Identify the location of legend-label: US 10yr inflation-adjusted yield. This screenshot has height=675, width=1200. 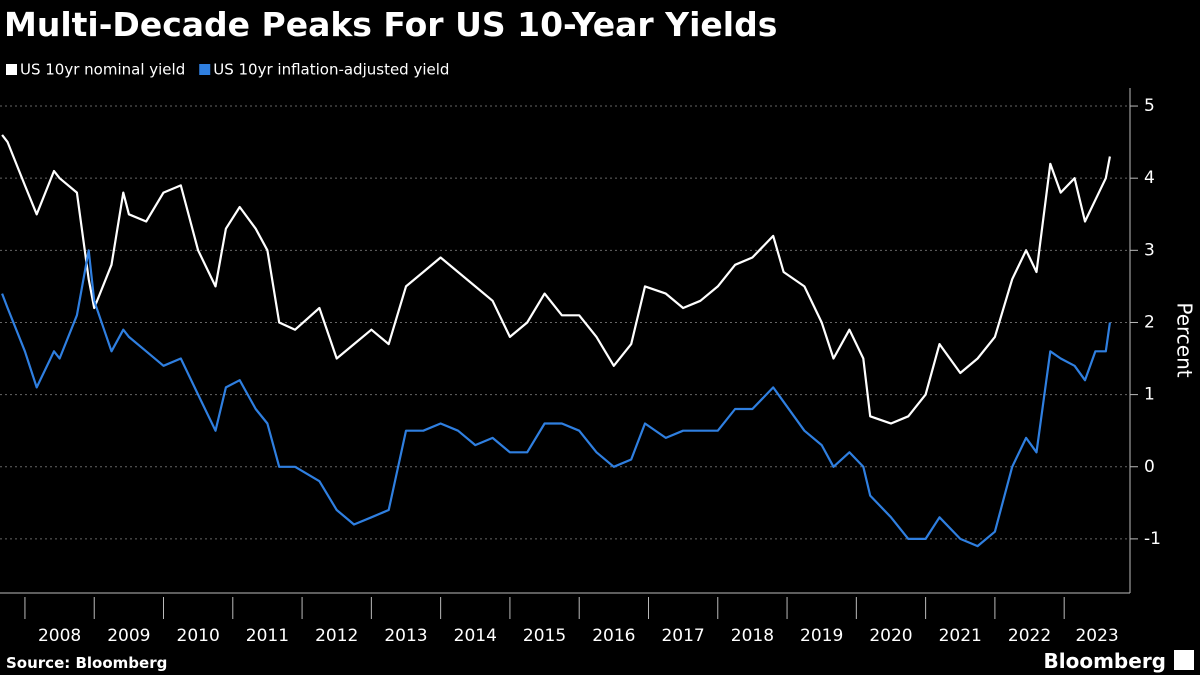
(331, 70).